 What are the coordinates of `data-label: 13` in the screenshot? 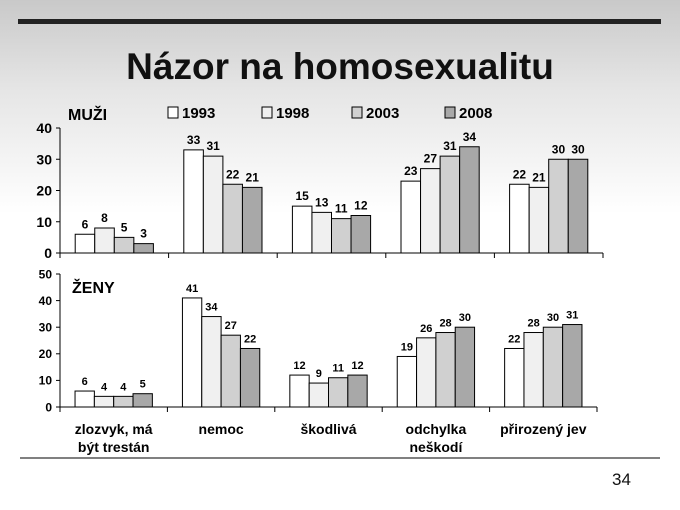 It's located at (322, 202).